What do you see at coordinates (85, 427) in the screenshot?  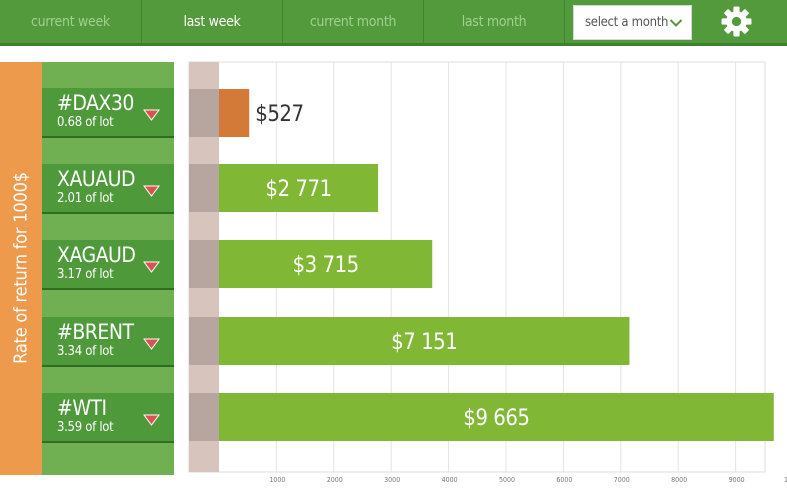 I see `instrument-lot: 3.59 of lot` at bounding box center [85, 427].